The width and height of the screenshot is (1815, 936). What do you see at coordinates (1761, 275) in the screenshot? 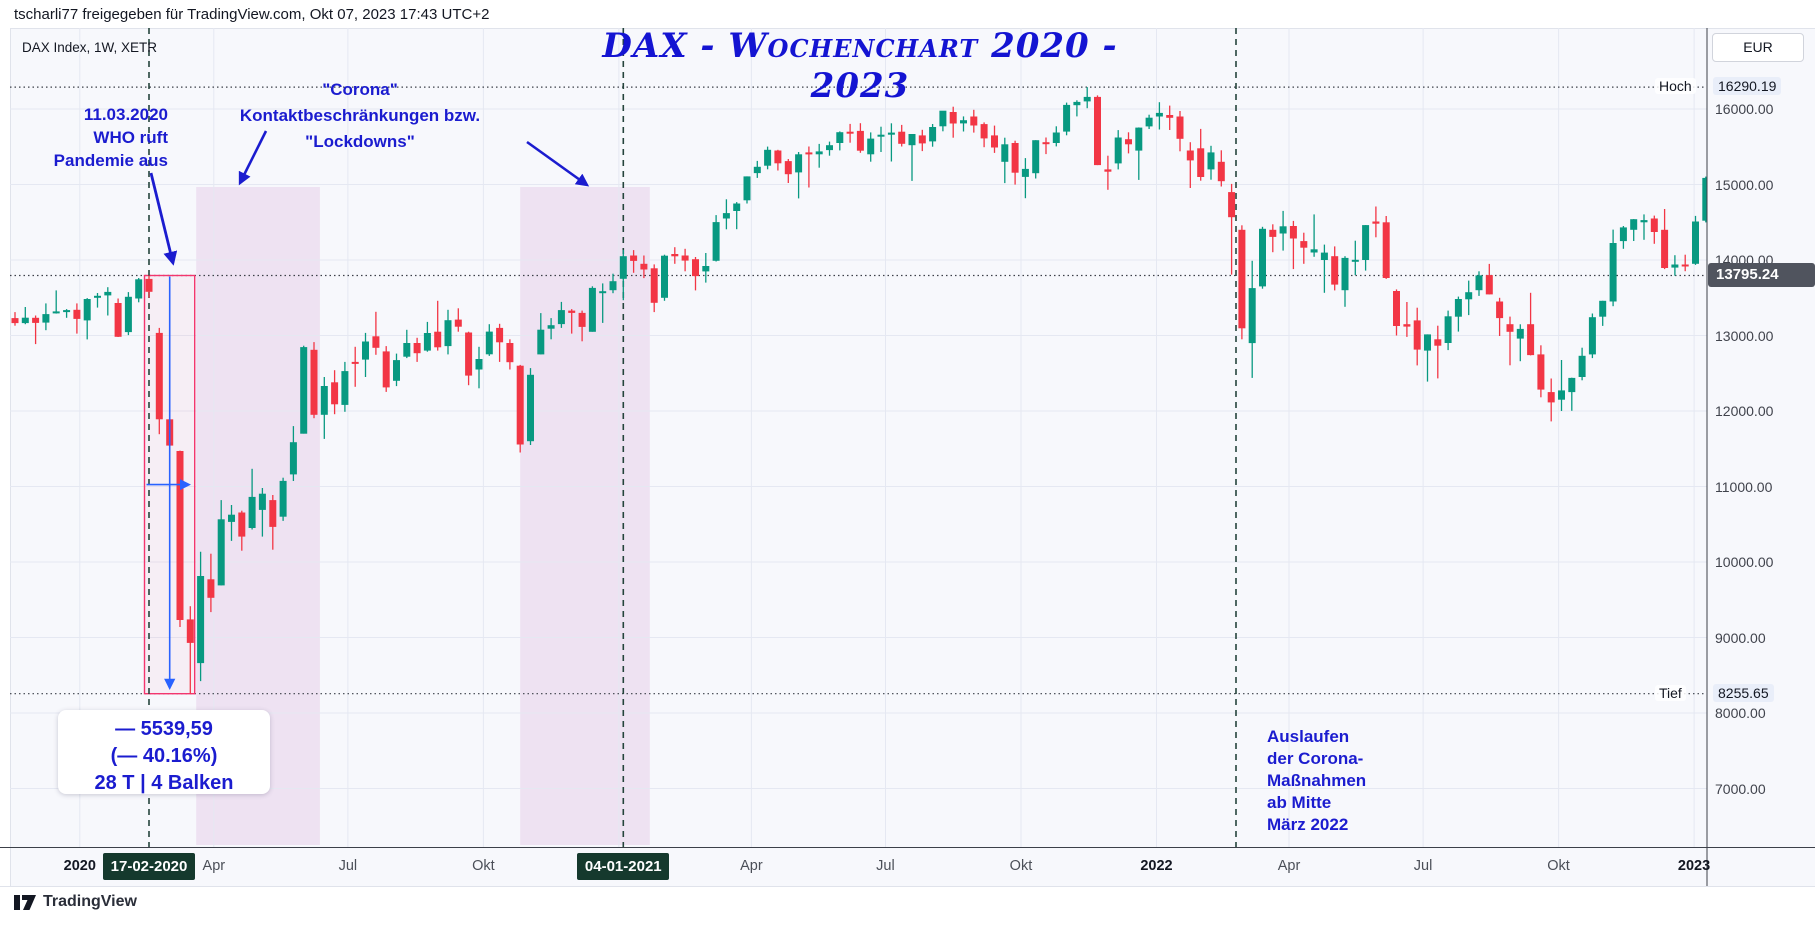
I see `last-price-tag: 13795.24` at bounding box center [1761, 275].